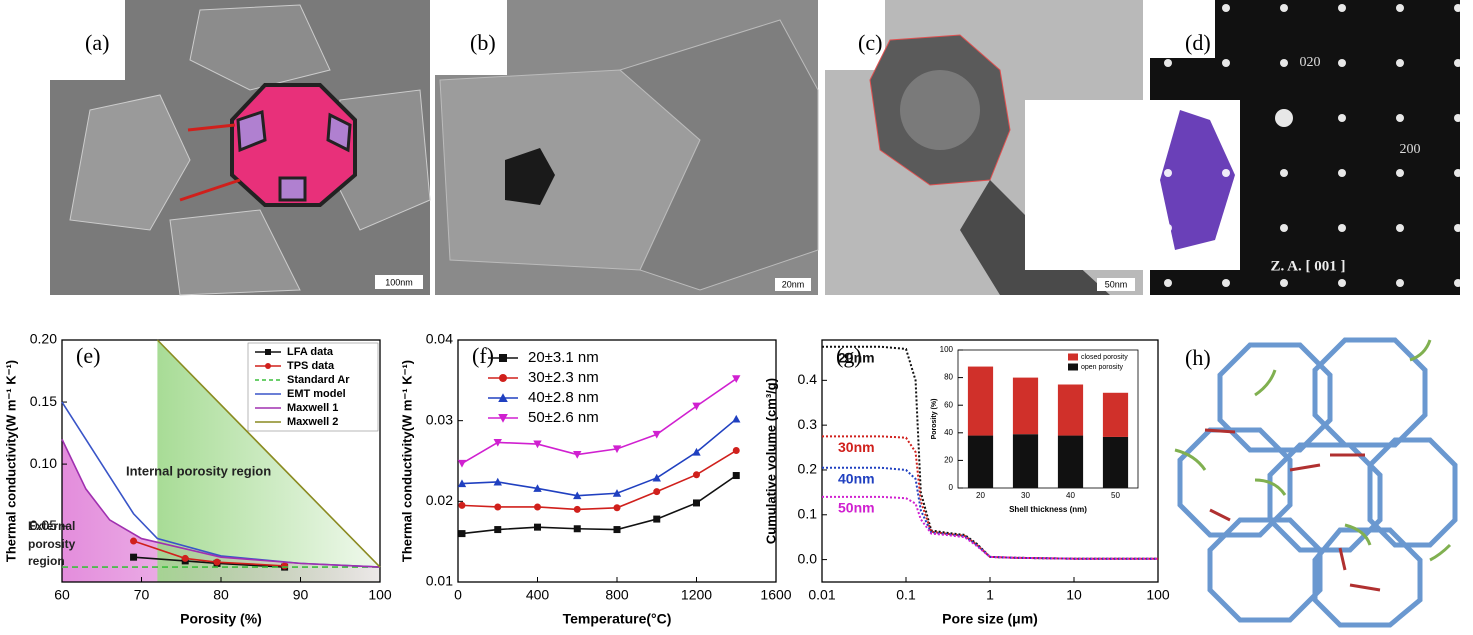  What do you see at coordinates (1308, 266) in the screenshot?
I see `zone-axis: Z. A. [ 001 ]` at bounding box center [1308, 266].